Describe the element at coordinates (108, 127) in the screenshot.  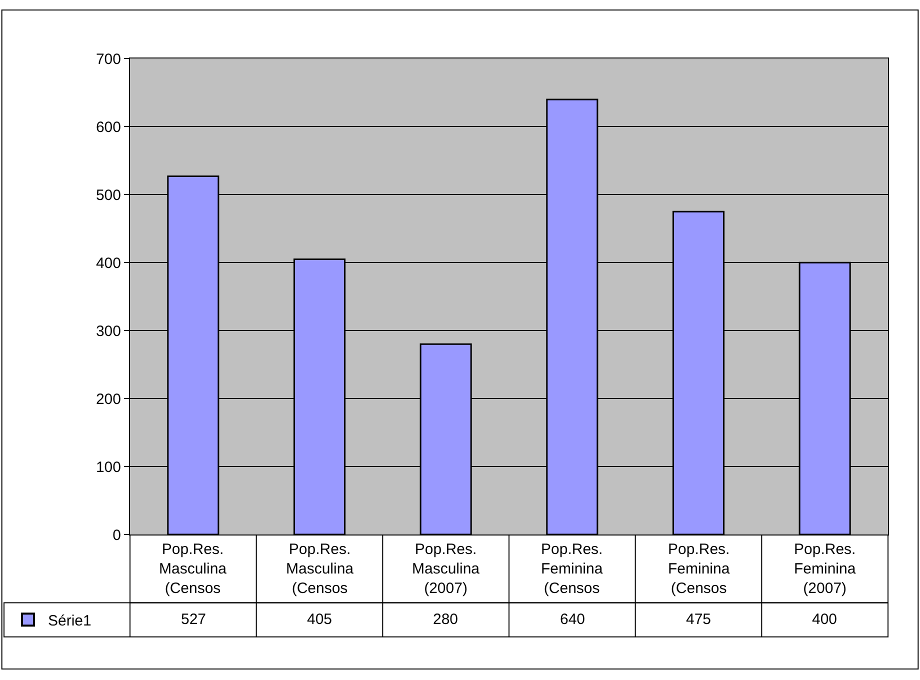
I see `y-tick-label: 600` at that location.